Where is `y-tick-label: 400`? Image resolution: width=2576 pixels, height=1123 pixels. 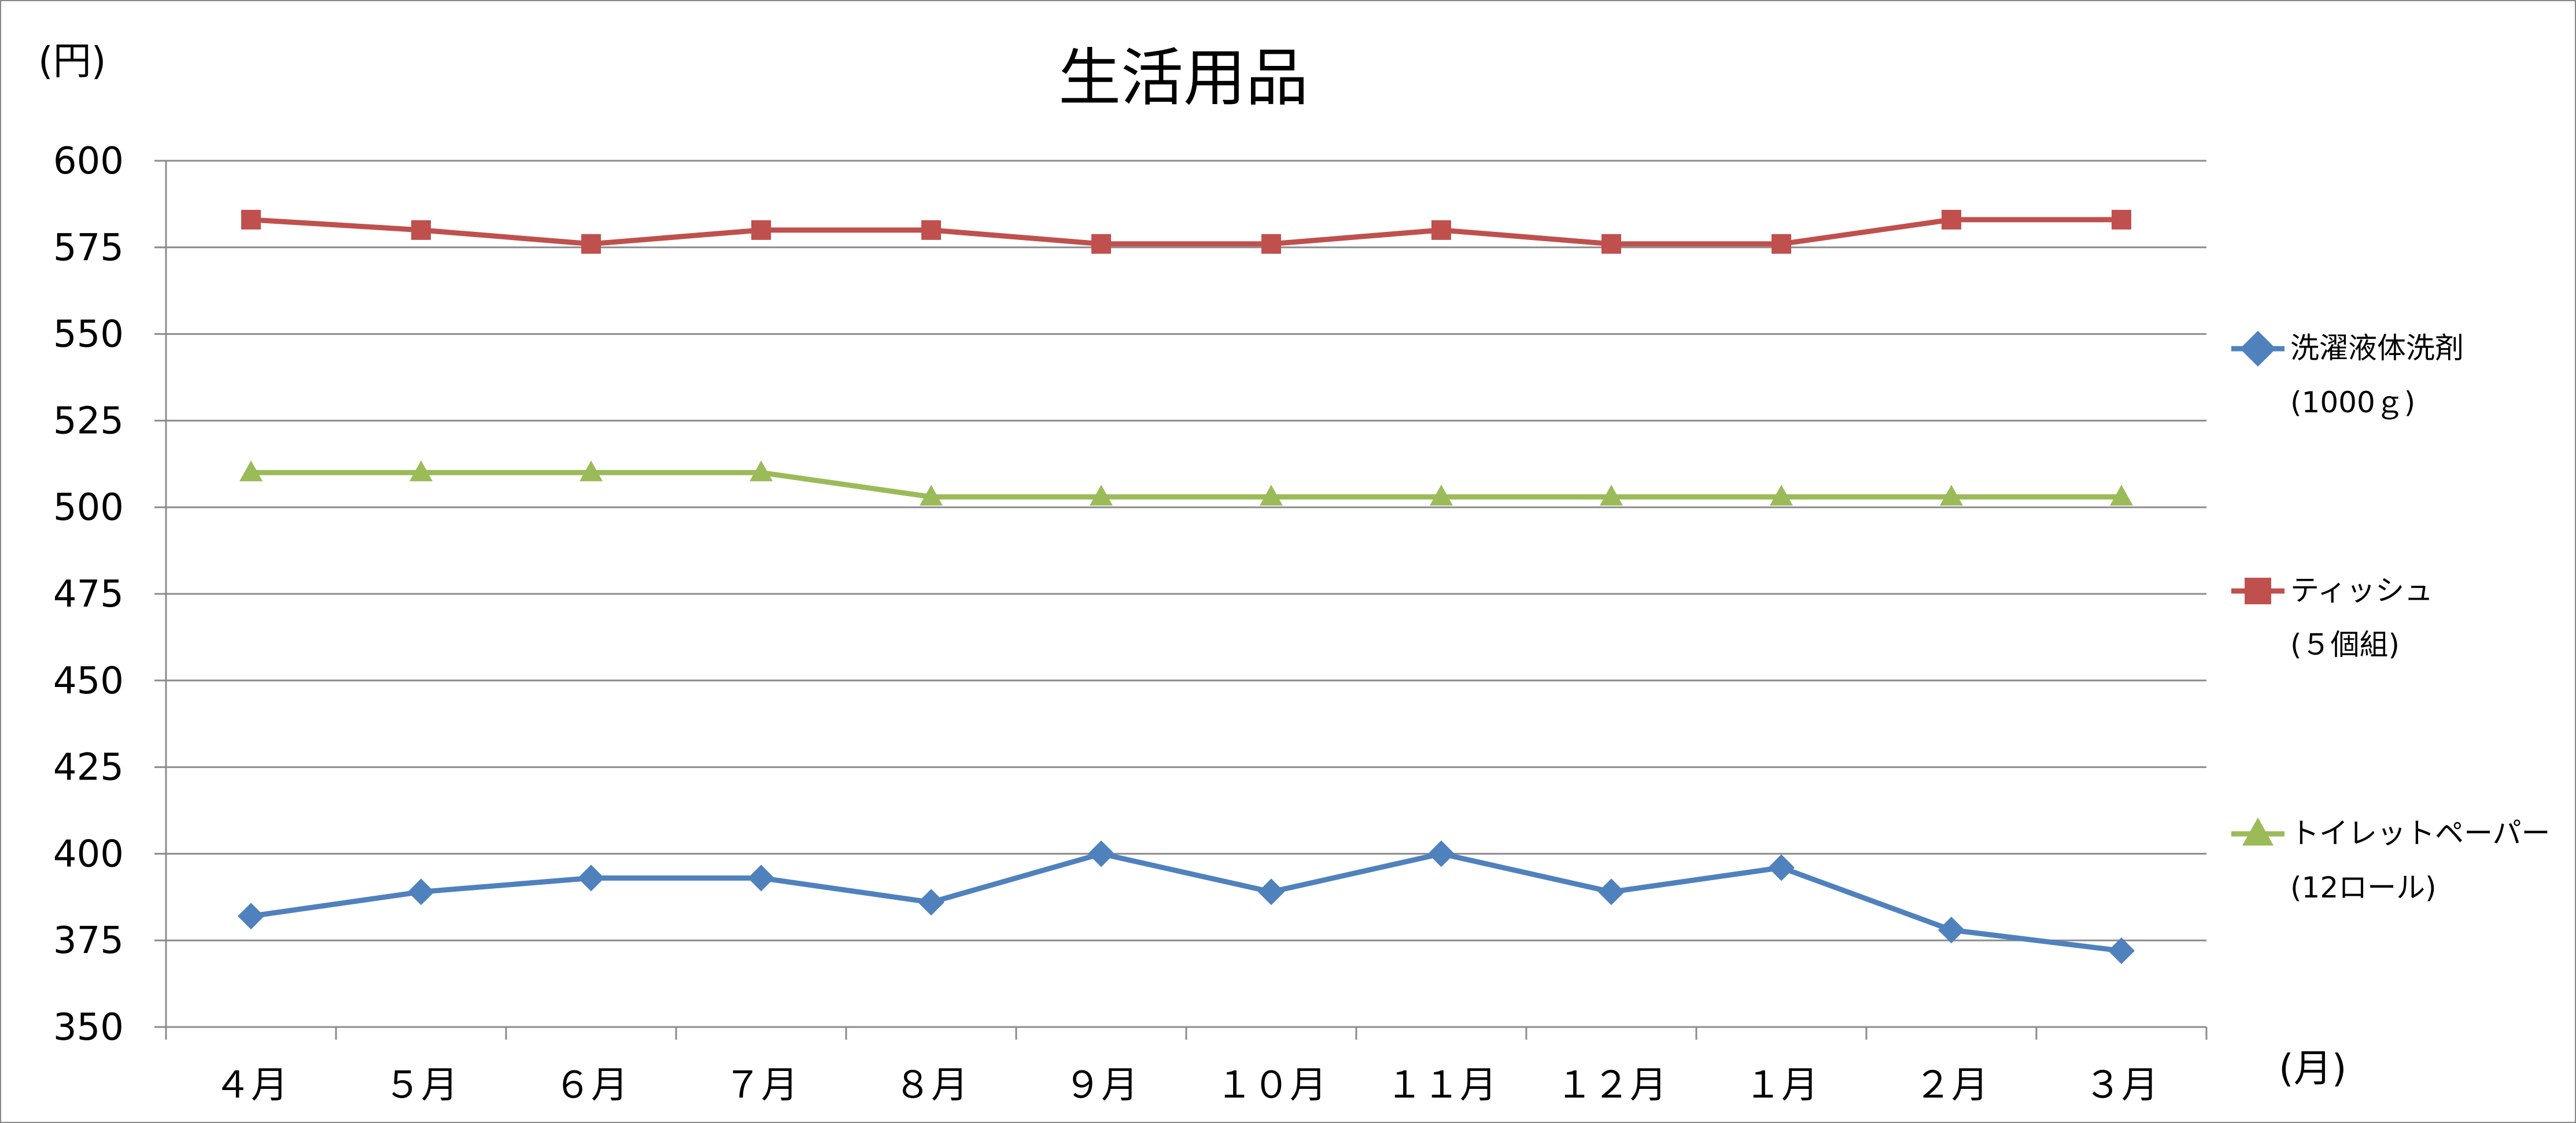 y-tick-label: 400 is located at coordinates (88, 854).